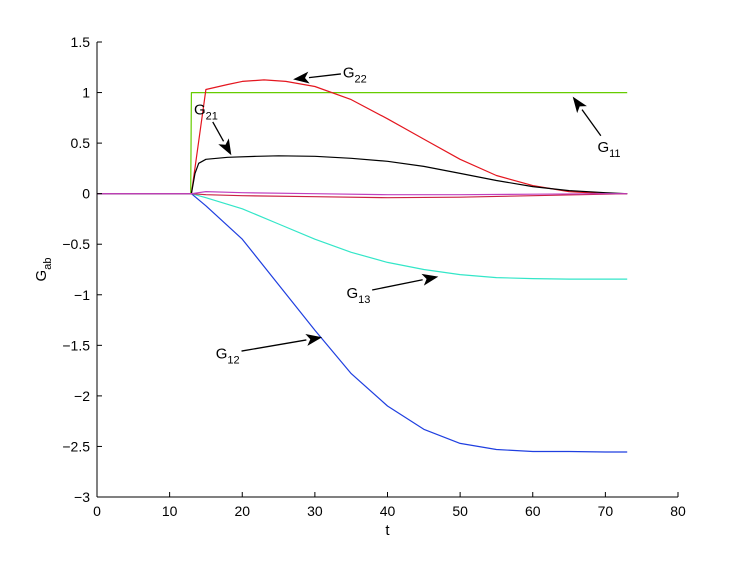 This screenshot has height=561, width=747. I want to click on y-tick-label: 0.5, so click(81, 143).